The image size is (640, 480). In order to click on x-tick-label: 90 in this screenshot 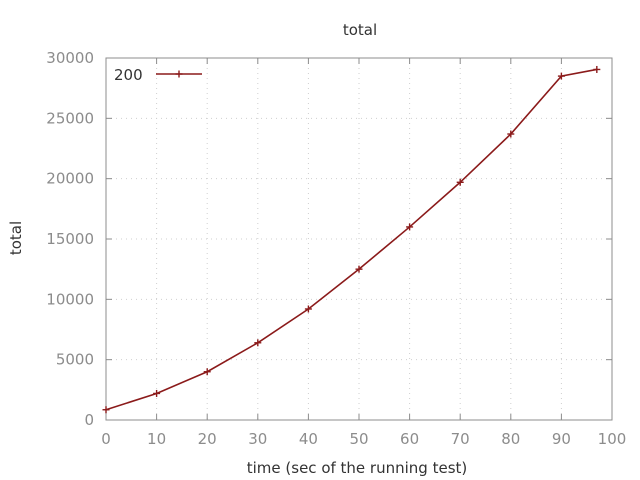, I will do `click(561, 439)`.